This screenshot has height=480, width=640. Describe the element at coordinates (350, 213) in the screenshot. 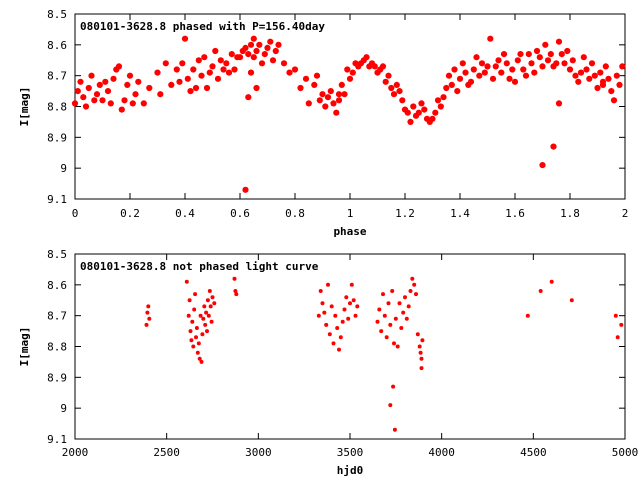

I see `x-tick-label: 1` at that location.